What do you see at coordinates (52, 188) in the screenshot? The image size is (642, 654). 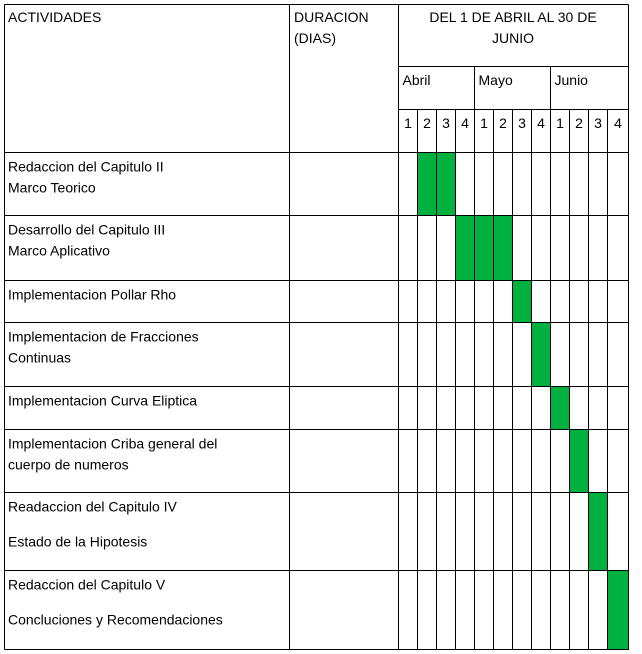 I see `activity-name: Marco Teorico` at bounding box center [52, 188].